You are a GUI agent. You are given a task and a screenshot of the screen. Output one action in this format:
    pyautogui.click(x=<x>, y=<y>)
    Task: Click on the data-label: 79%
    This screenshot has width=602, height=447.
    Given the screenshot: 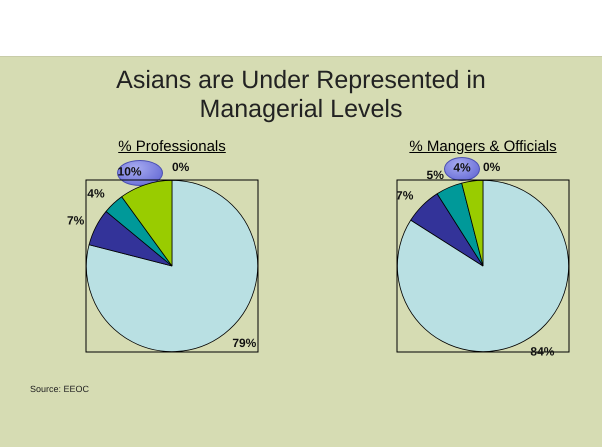 What is the action you would take?
    pyautogui.click(x=244, y=343)
    